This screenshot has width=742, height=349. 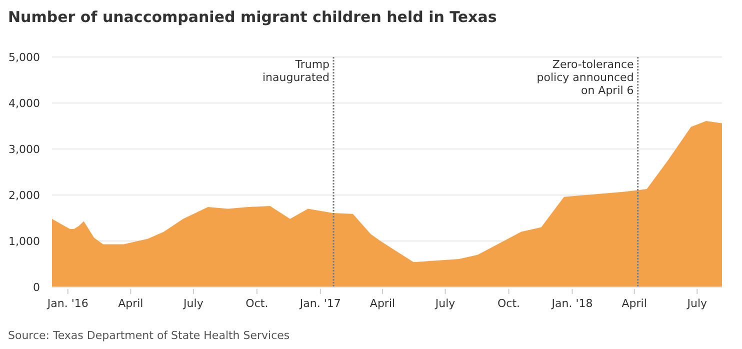 I want to click on chart-title: Number of unaccompanied migrant children held in Texas, so click(x=252, y=17).